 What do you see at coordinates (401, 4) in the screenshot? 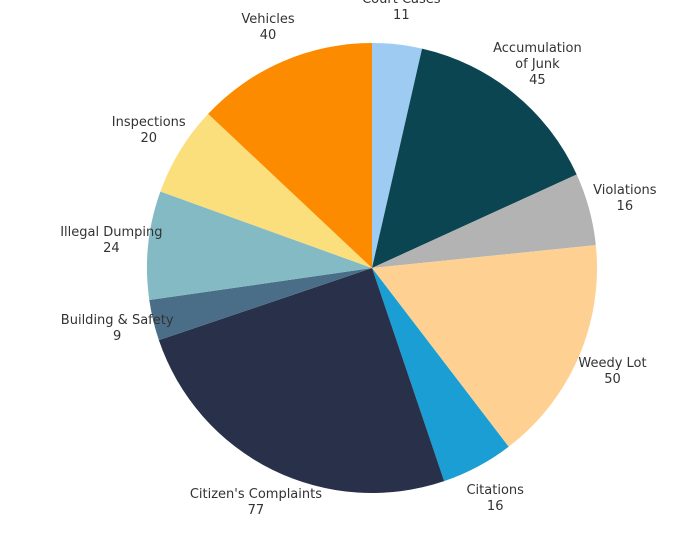
I see `slice-name: Court Cases` at bounding box center [401, 4].